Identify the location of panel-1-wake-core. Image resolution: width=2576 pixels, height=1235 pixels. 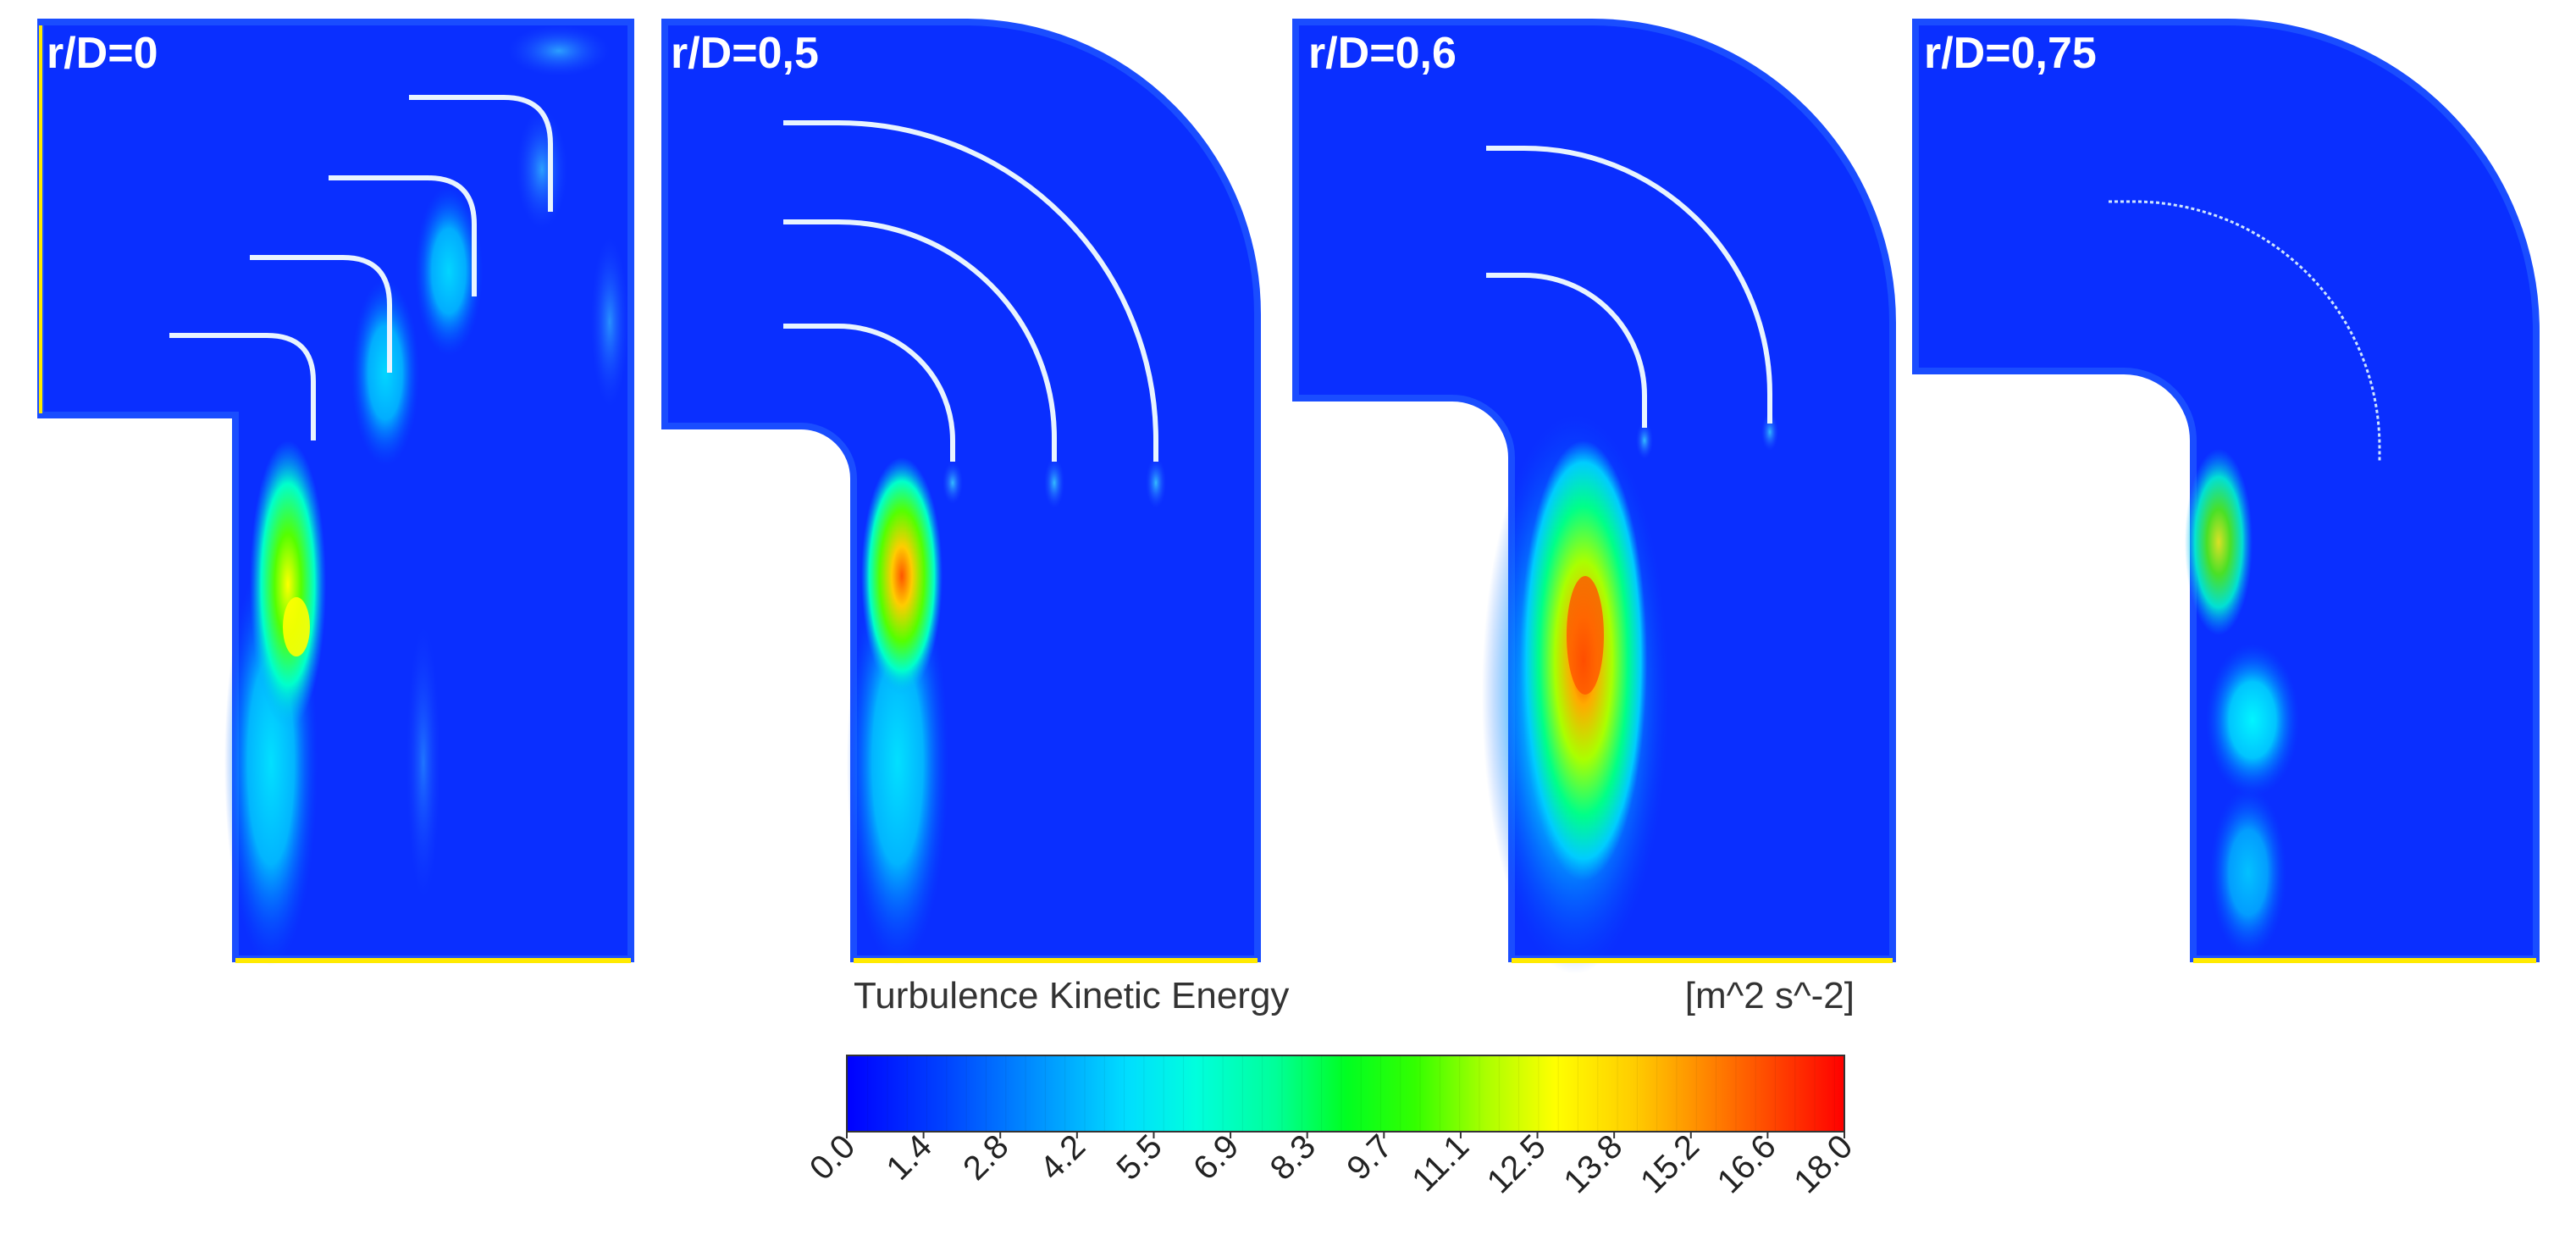
(288, 584).